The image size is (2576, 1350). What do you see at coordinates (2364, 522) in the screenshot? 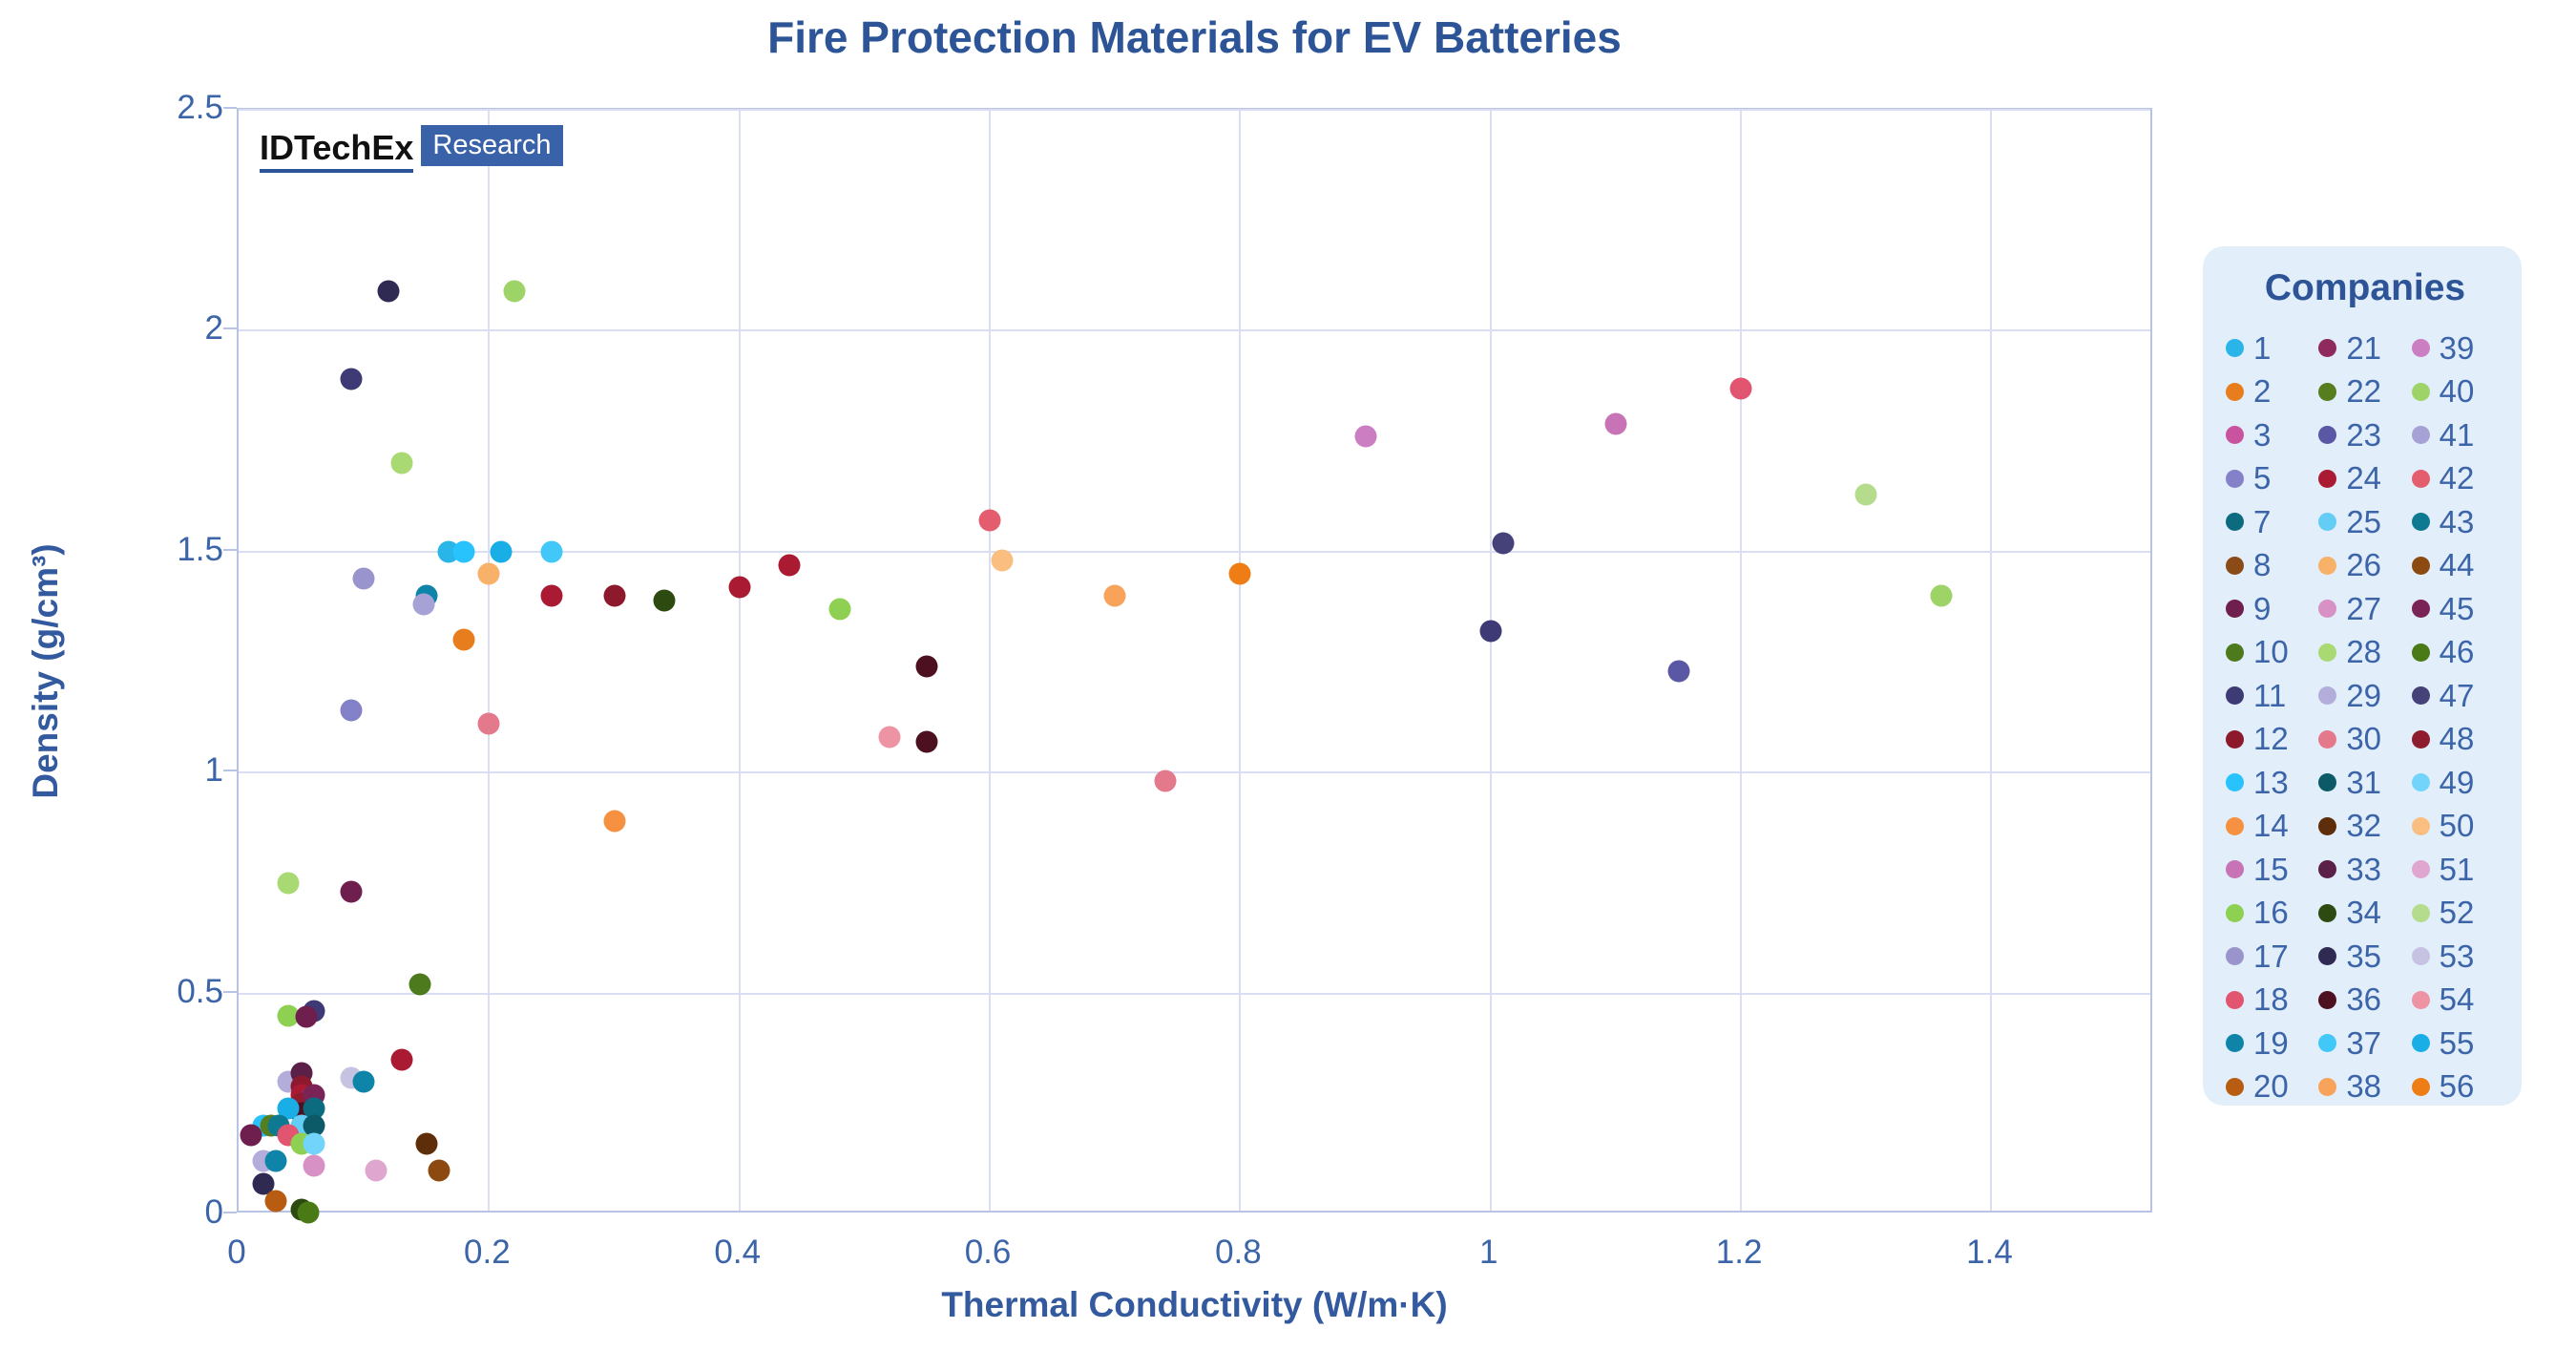
I see `legend-item-company-25: 25` at bounding box center [2364, 522].